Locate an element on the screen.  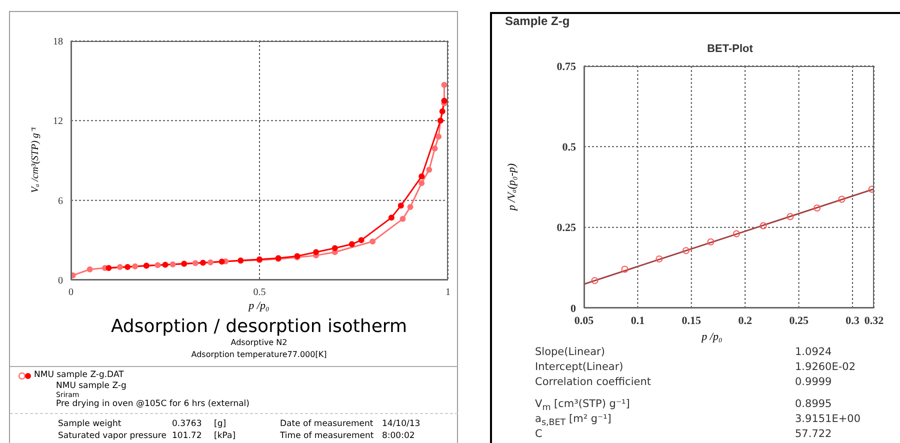
text: 0.8995 is located at coordinates (813, 404).